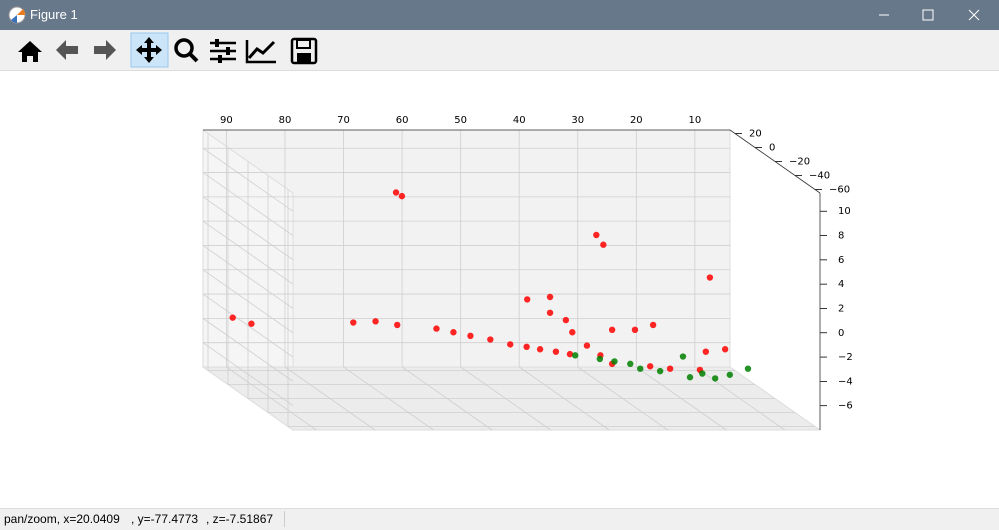 Image resolution: width=999 pixels, height=530 pixels. What do you see at coordinates (775, 161) in the screenshot?
I see `y-axis-line` at bounding box center [775, 161].